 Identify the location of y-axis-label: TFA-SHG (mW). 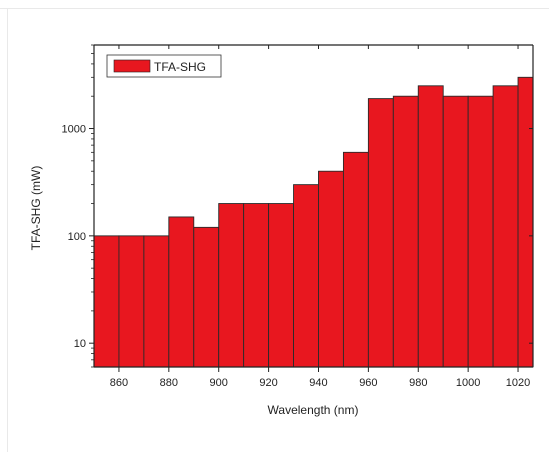
(36, 208).